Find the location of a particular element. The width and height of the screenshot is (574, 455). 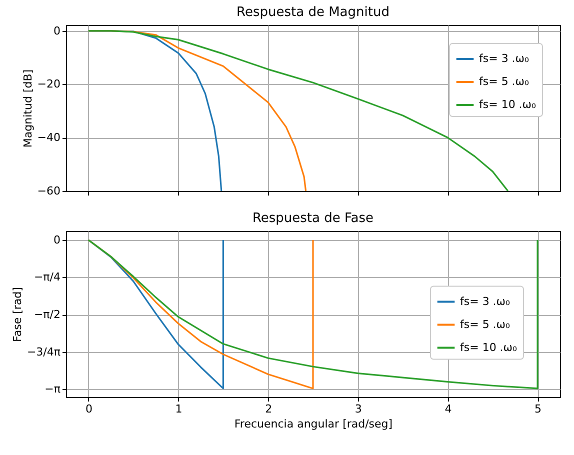

chart-title: Respuesta de Fase is located at coordinates (313, 218).